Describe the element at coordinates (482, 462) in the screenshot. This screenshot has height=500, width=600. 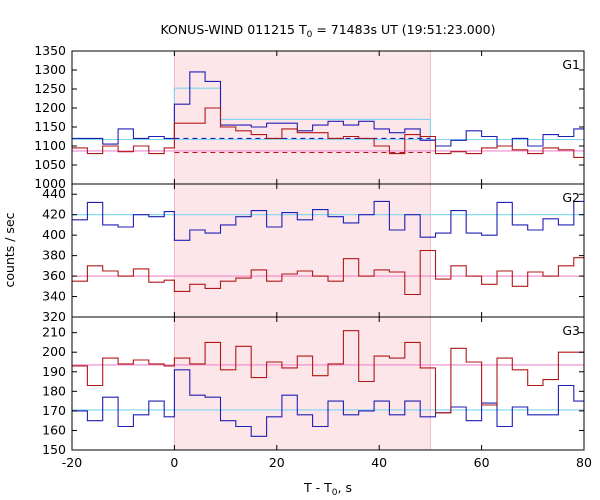
I see `x-tick-label: 60` at that location.